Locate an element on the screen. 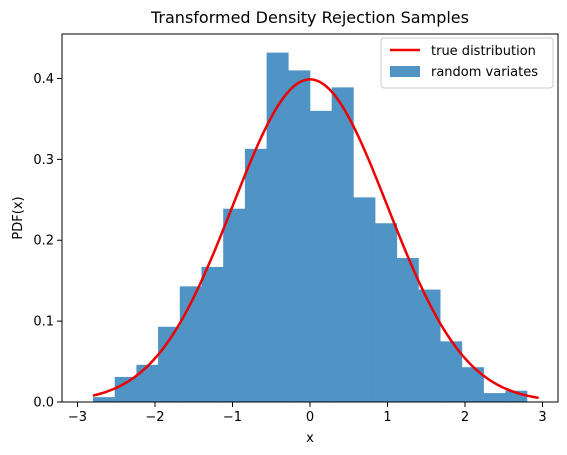 The image size is (567, 455). x-tick-label: −2 is located at coordinates (154, 417).